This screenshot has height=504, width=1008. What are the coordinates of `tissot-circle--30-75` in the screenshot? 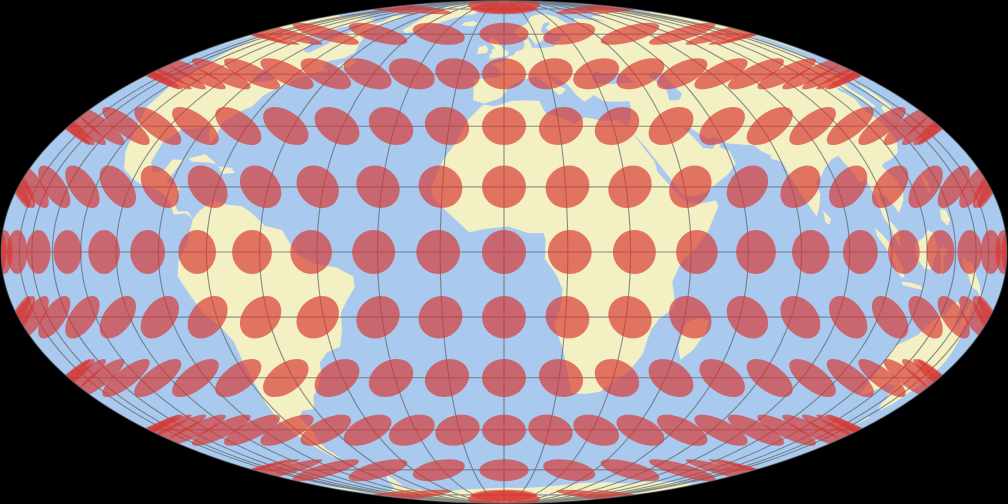 It's located at (769, 378).